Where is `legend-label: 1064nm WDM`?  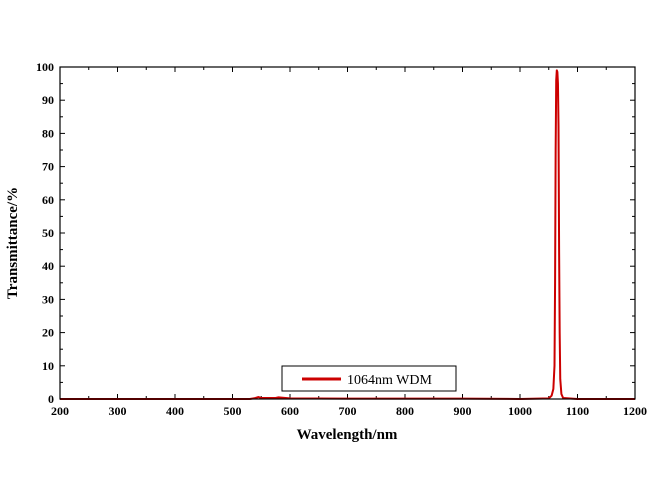
legend-label: 1064nm WDM is located at coordinates (389, 380).